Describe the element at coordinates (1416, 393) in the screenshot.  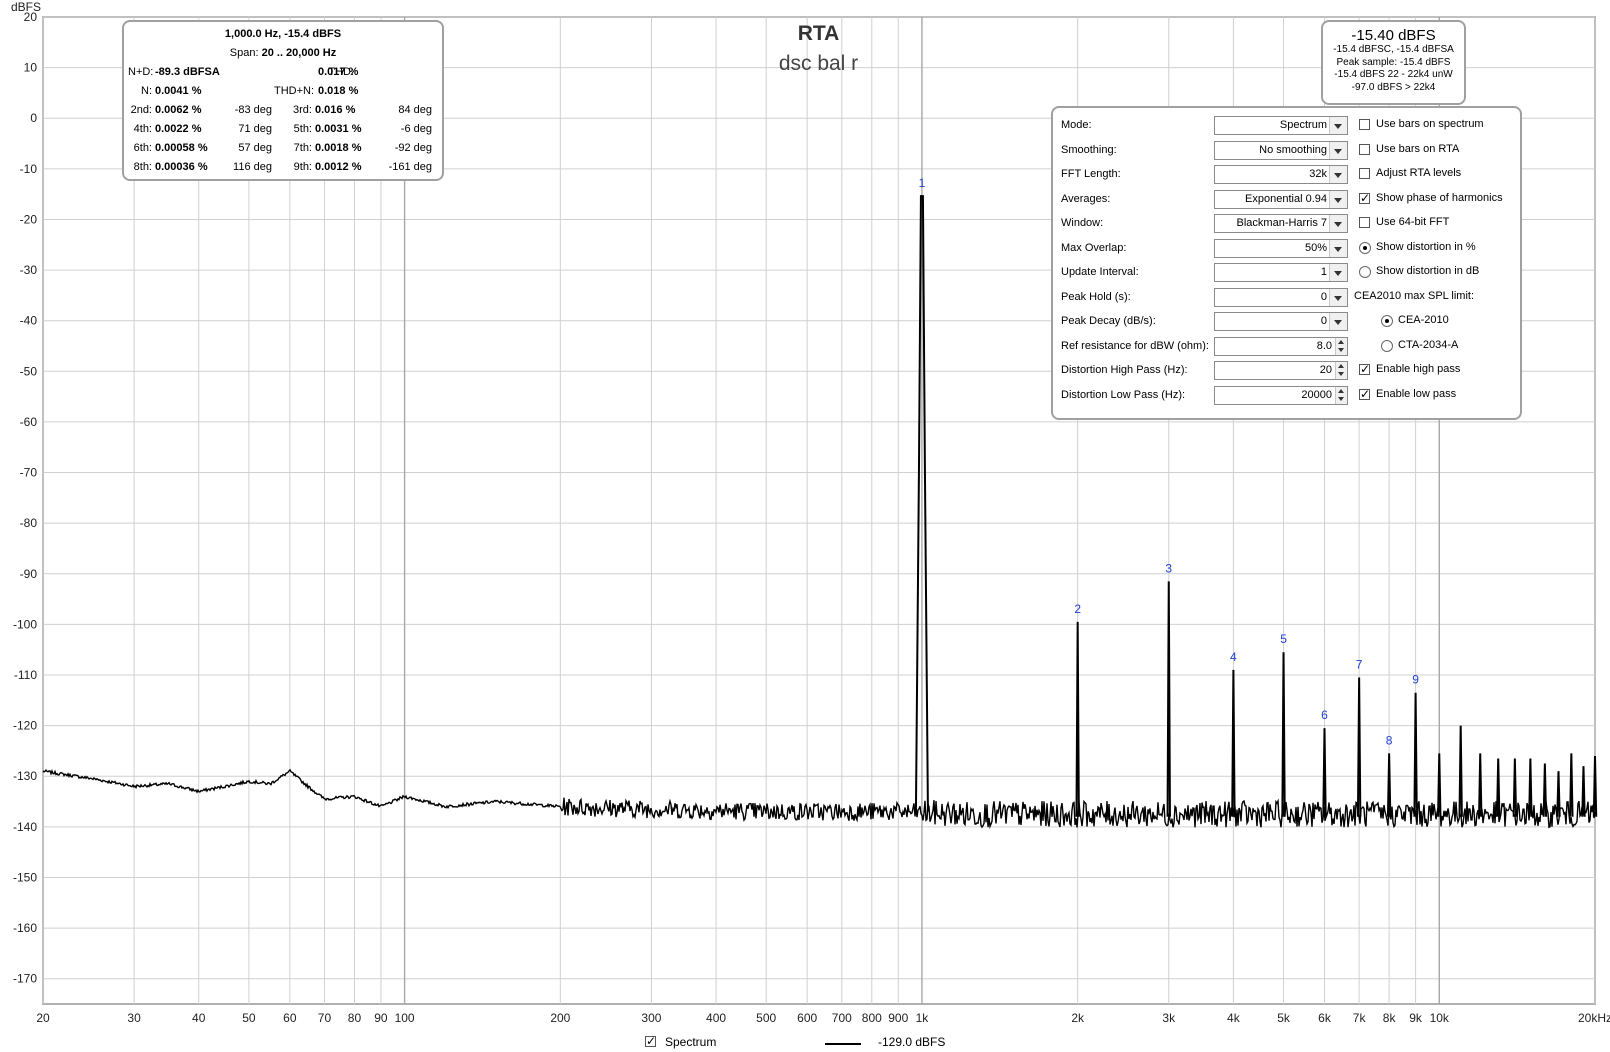
I see `option-label: Enable low pass` at that location.